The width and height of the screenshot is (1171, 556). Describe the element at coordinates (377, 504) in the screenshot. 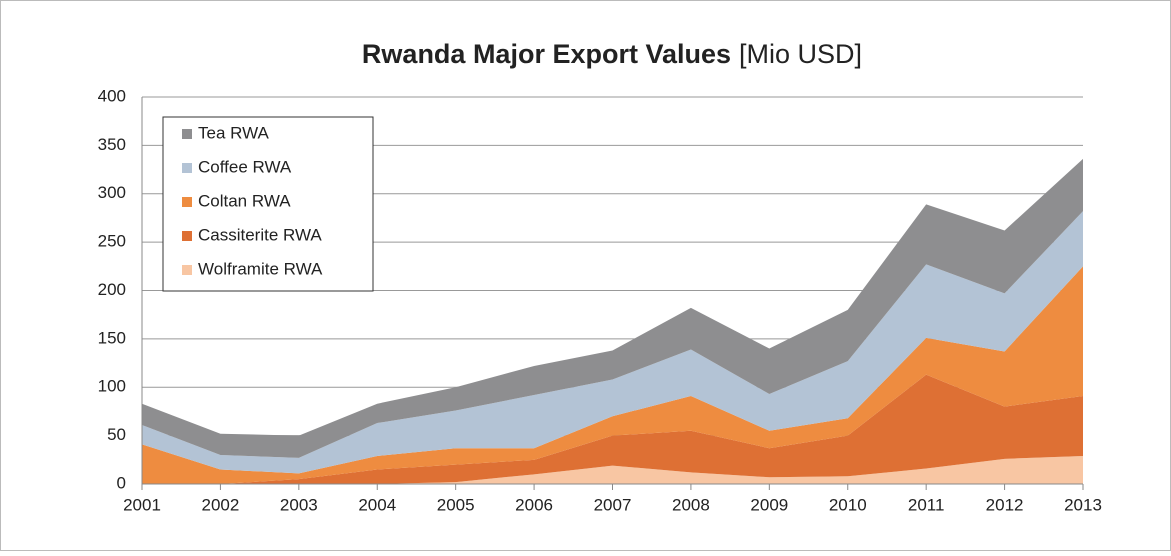

I see `x-tick-label: 2004` at that location.